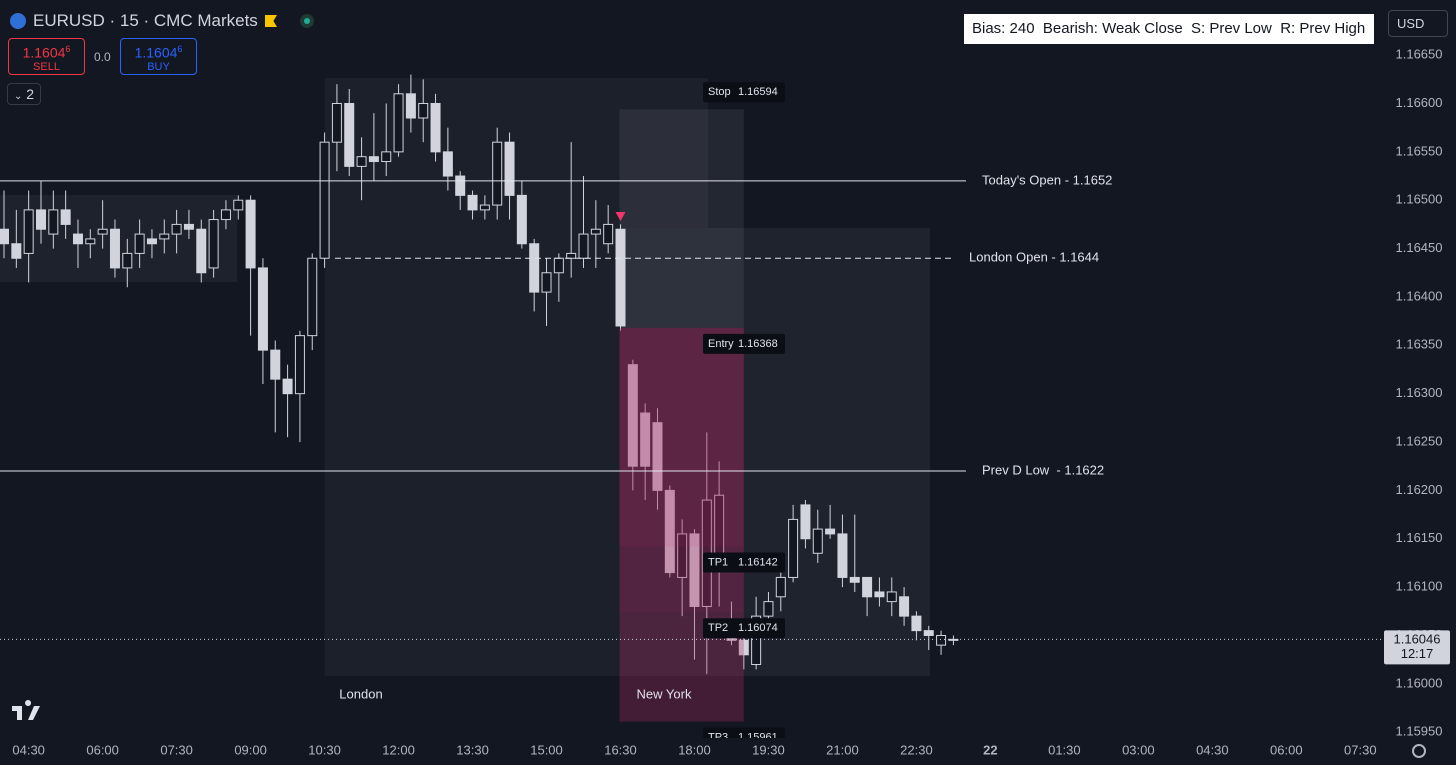 The height and width of the screenshot is (765, 1456). What do you see at coordinates (1212, 749) in the screenshot?
I see `x-tick-label: 04:30` at bounding box center [1212, 749].